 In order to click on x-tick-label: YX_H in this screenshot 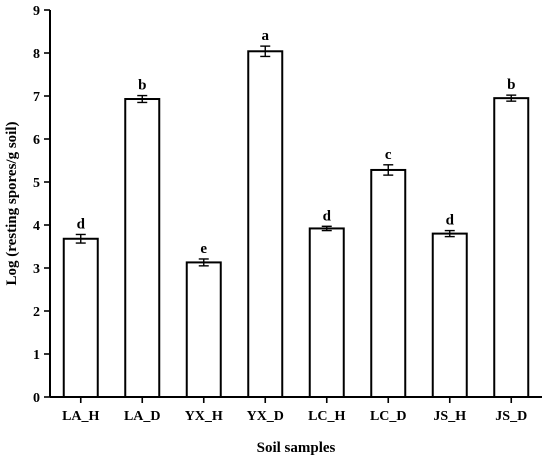, I will do `click(204, 416)`.